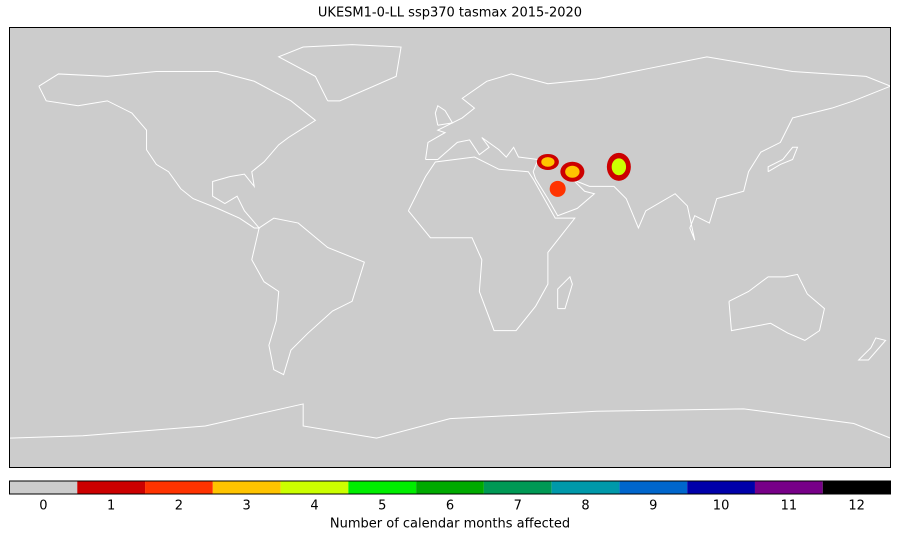 The image size is (900, 537). What do you see at coordinates (314, 506) in the screenshot?
I see `colorbar-tick-label: 4` at bounding box center [314, 506].